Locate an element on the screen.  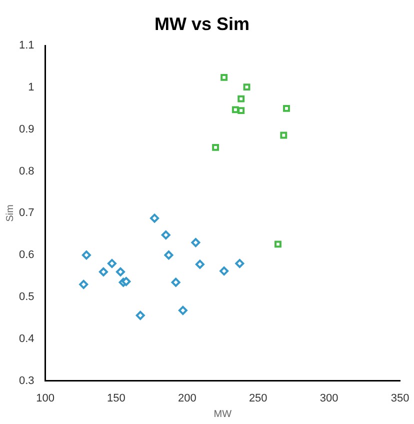
x-tick-label: 200 is located at coordinates (187, 398).